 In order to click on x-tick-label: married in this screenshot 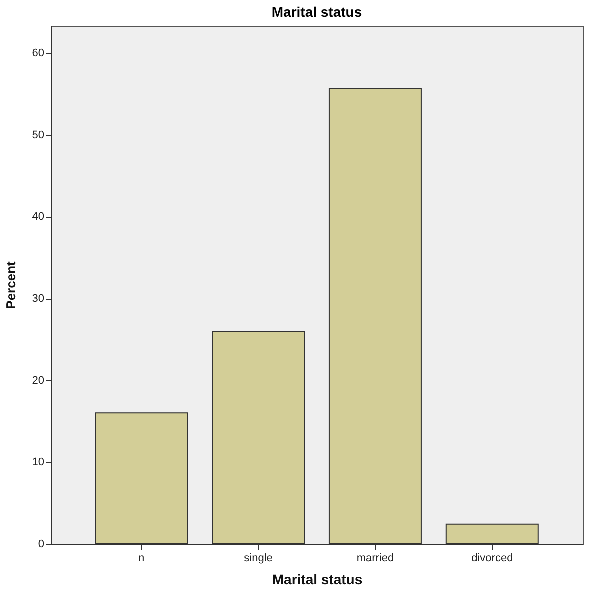, I will do `click(375, 558)`.